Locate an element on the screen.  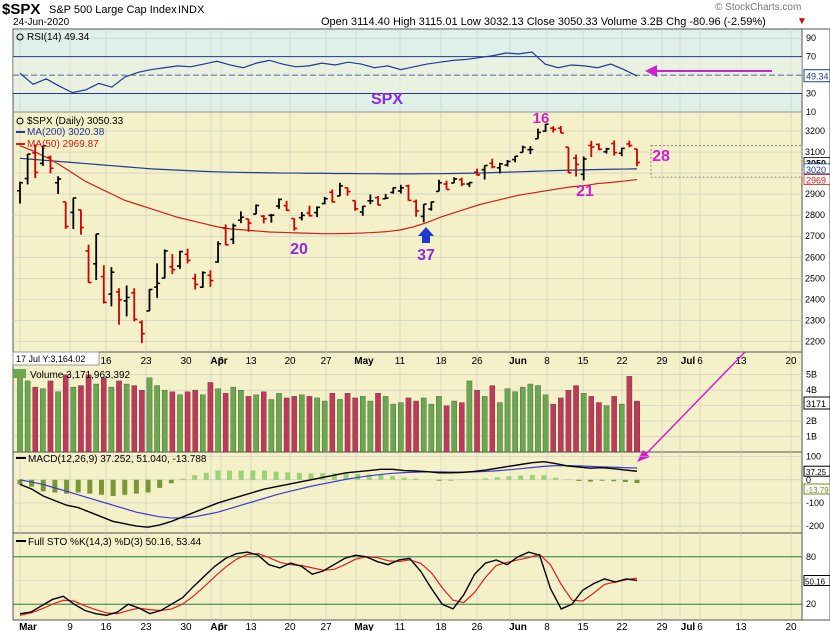
macd-signal-line is located at coordinates (328, 492).